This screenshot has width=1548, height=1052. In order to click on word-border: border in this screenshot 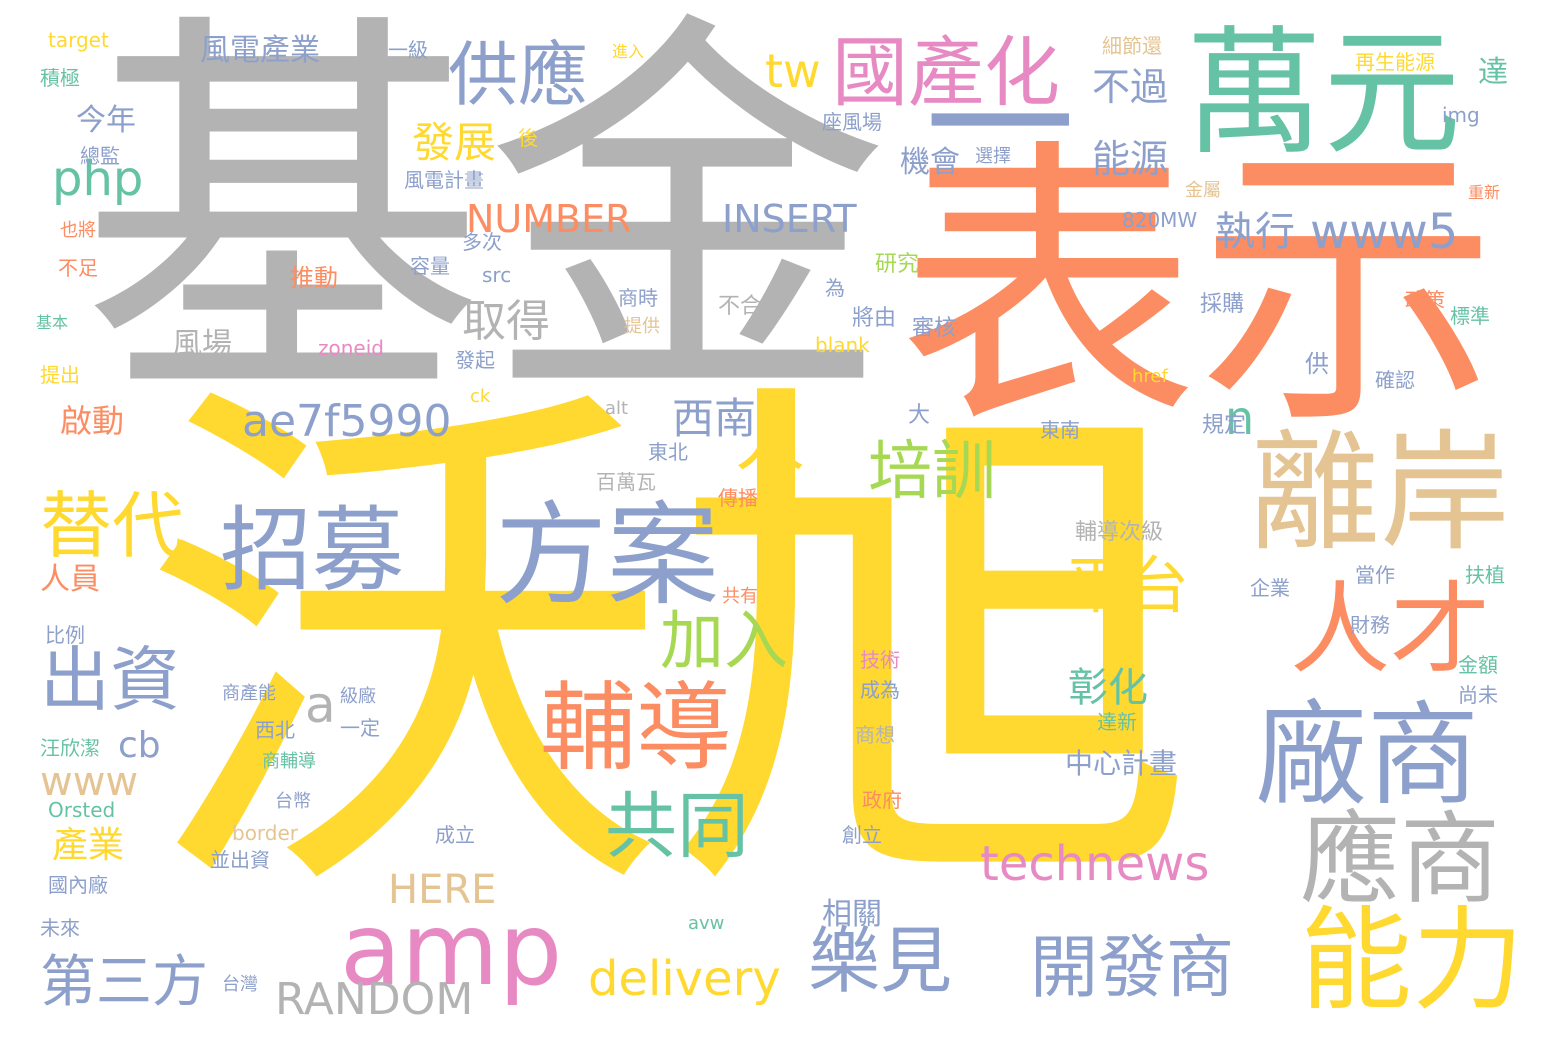, I will do `click(265, 833)`.